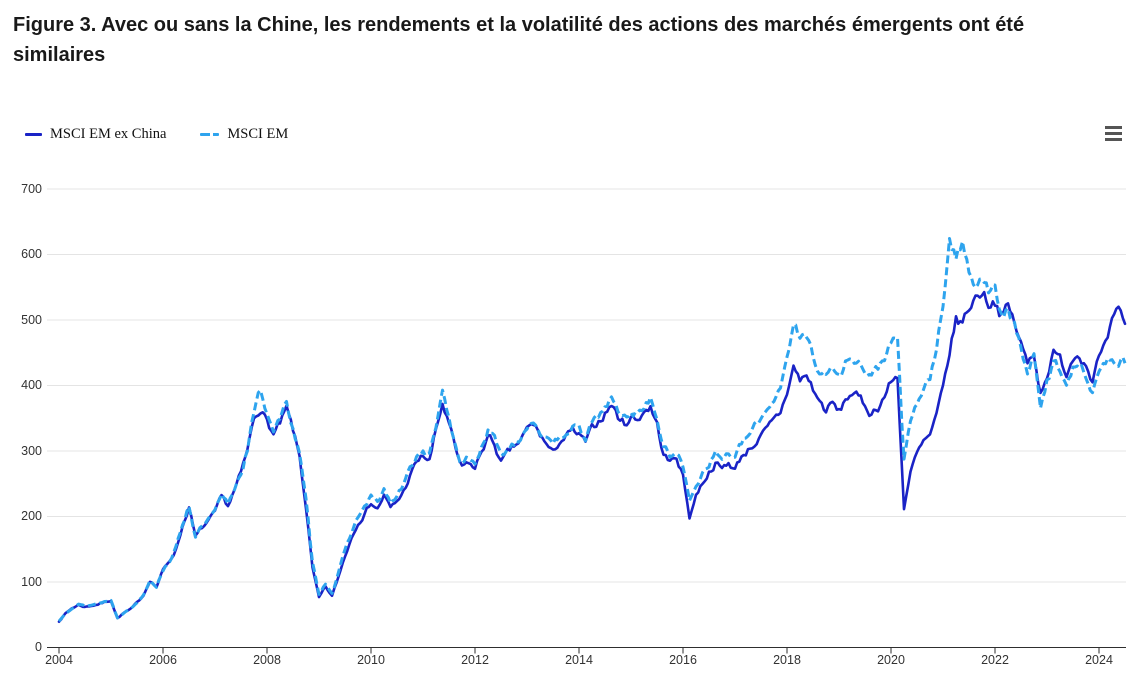  What do you see at coordinates (210, 134) in the screenshot?
I see `dashed-line-marker-icon` at bounding box center [210, 134].